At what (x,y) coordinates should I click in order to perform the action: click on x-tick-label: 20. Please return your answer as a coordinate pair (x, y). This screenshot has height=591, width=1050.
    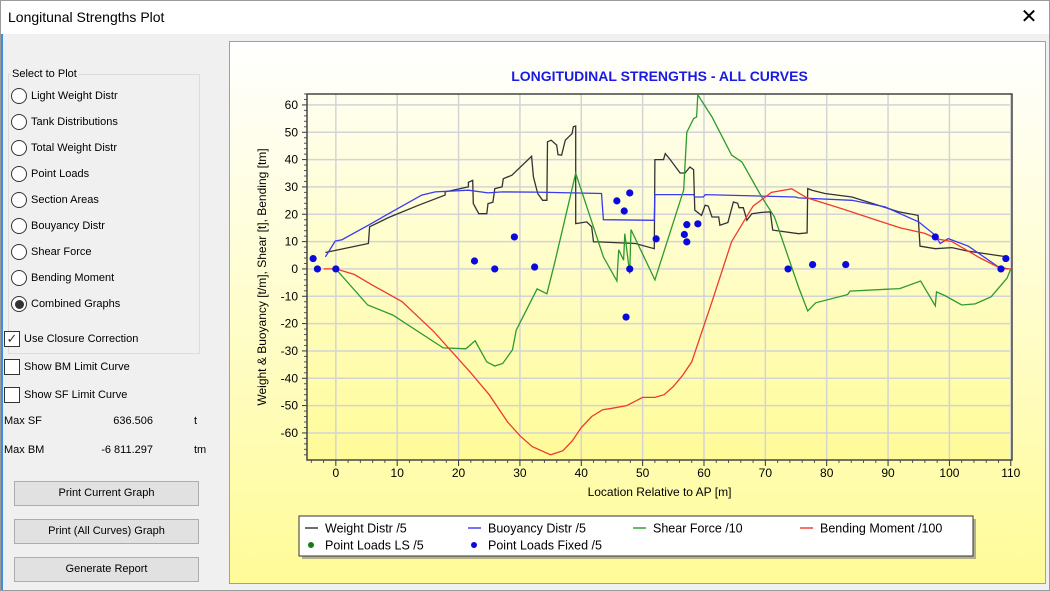
    Looking at the image, I should click on (459, 473).